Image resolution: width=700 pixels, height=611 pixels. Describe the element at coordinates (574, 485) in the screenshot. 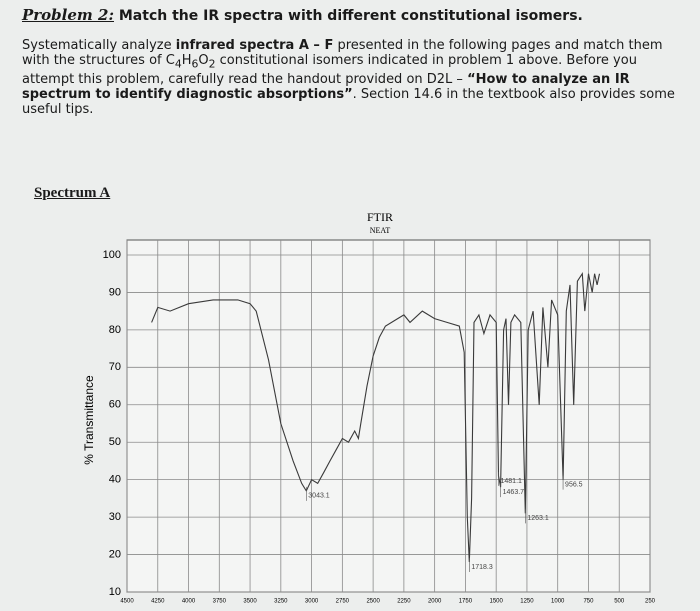

I see `peak-label: 956.5` at that location.